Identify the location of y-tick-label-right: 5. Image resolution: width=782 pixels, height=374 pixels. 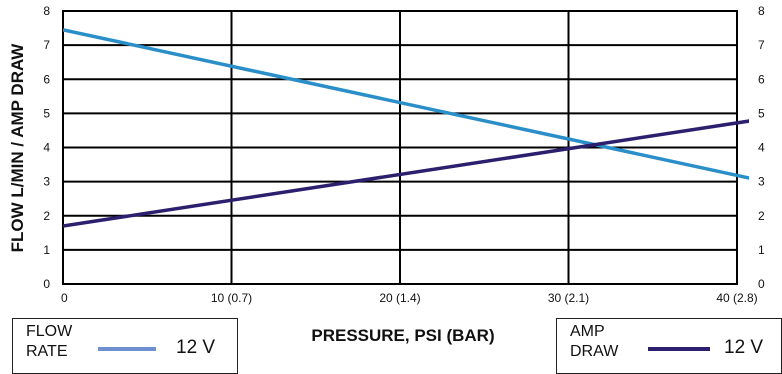
(761, 113).